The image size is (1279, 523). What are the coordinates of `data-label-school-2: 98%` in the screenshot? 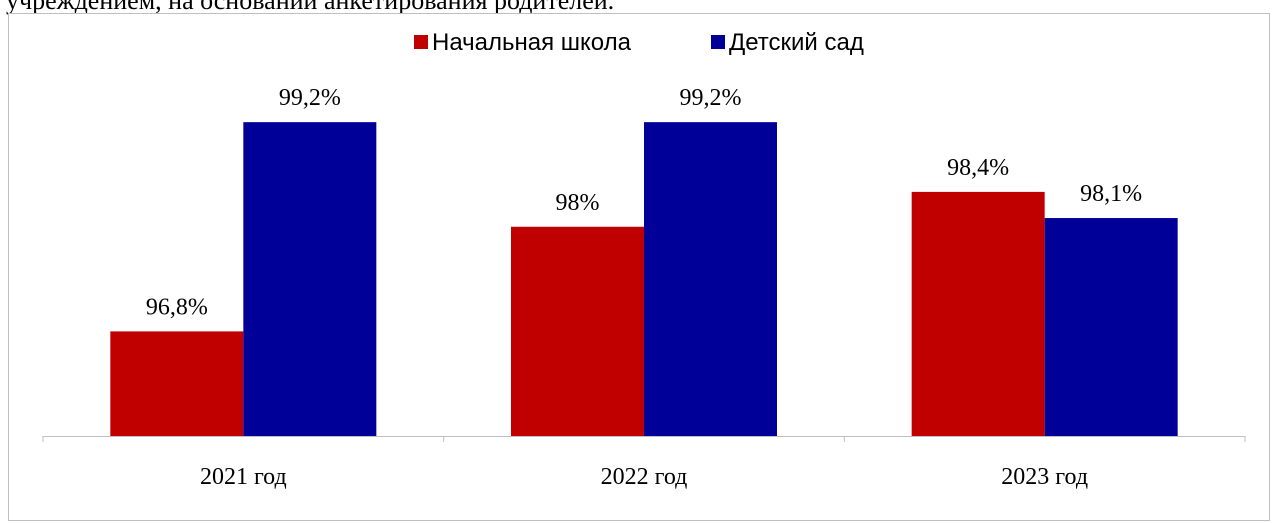 It's located at (578, 203).